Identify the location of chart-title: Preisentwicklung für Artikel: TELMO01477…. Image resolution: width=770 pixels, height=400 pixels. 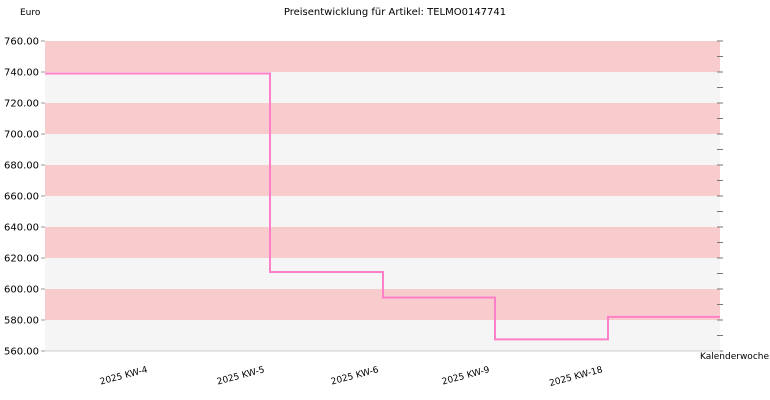
(395, 12).